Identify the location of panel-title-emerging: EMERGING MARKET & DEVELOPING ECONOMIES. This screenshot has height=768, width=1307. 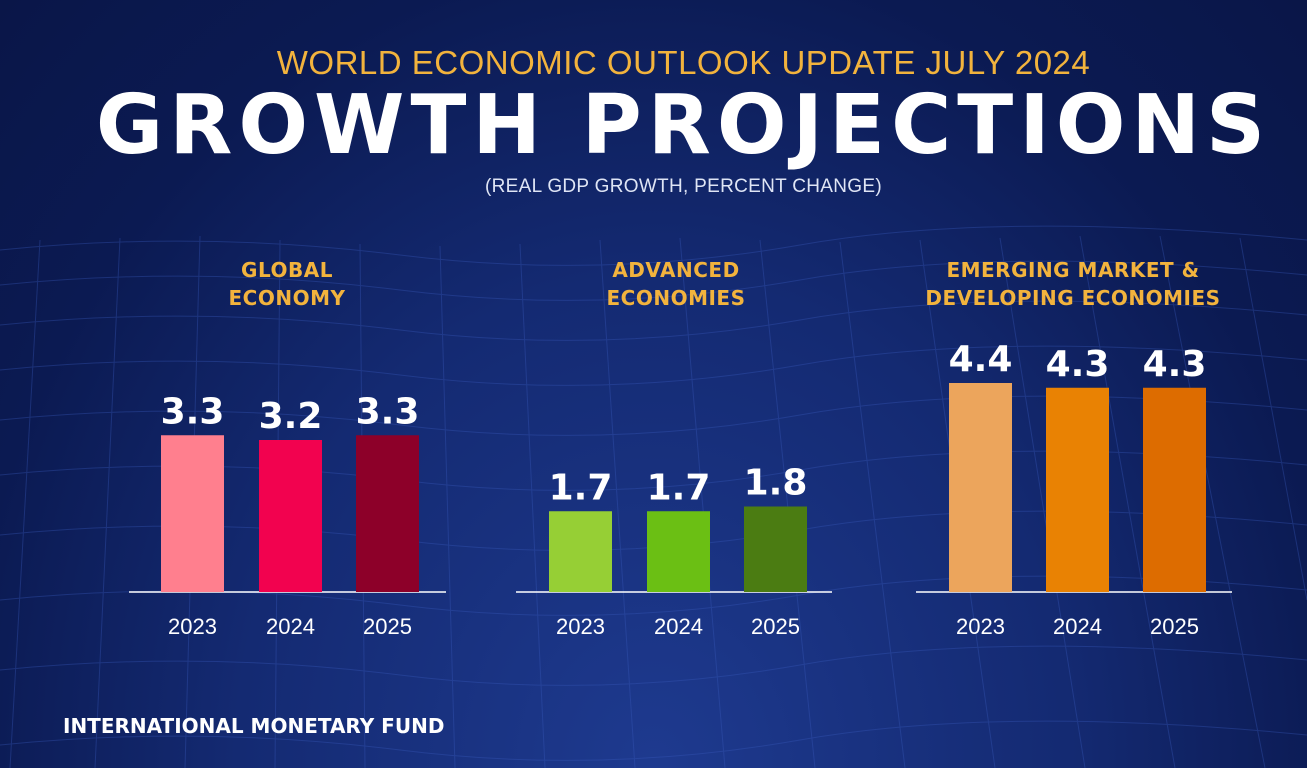
(1073, 284).